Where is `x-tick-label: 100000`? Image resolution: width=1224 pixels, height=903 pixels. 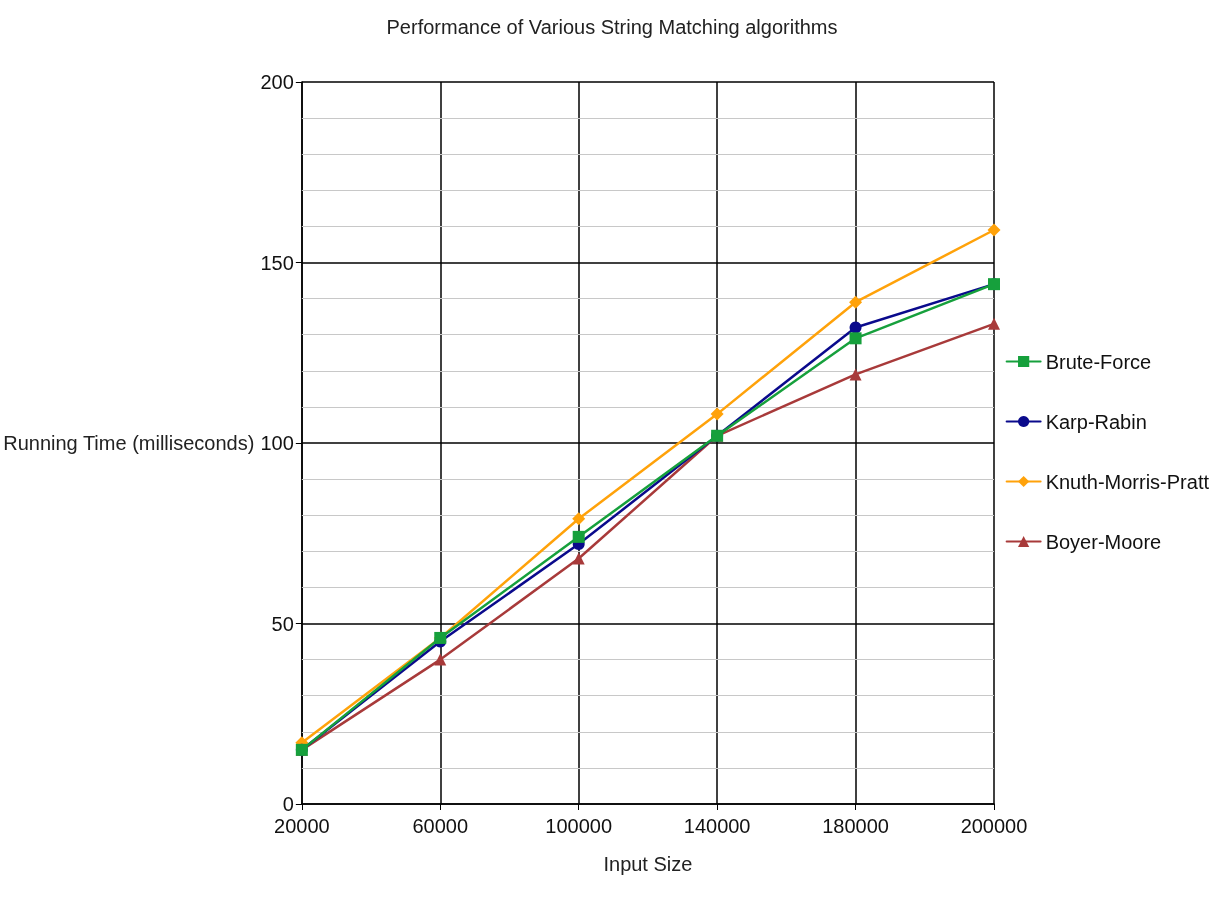
x-tick-label: 100000 is located at coordinates (579, 826).